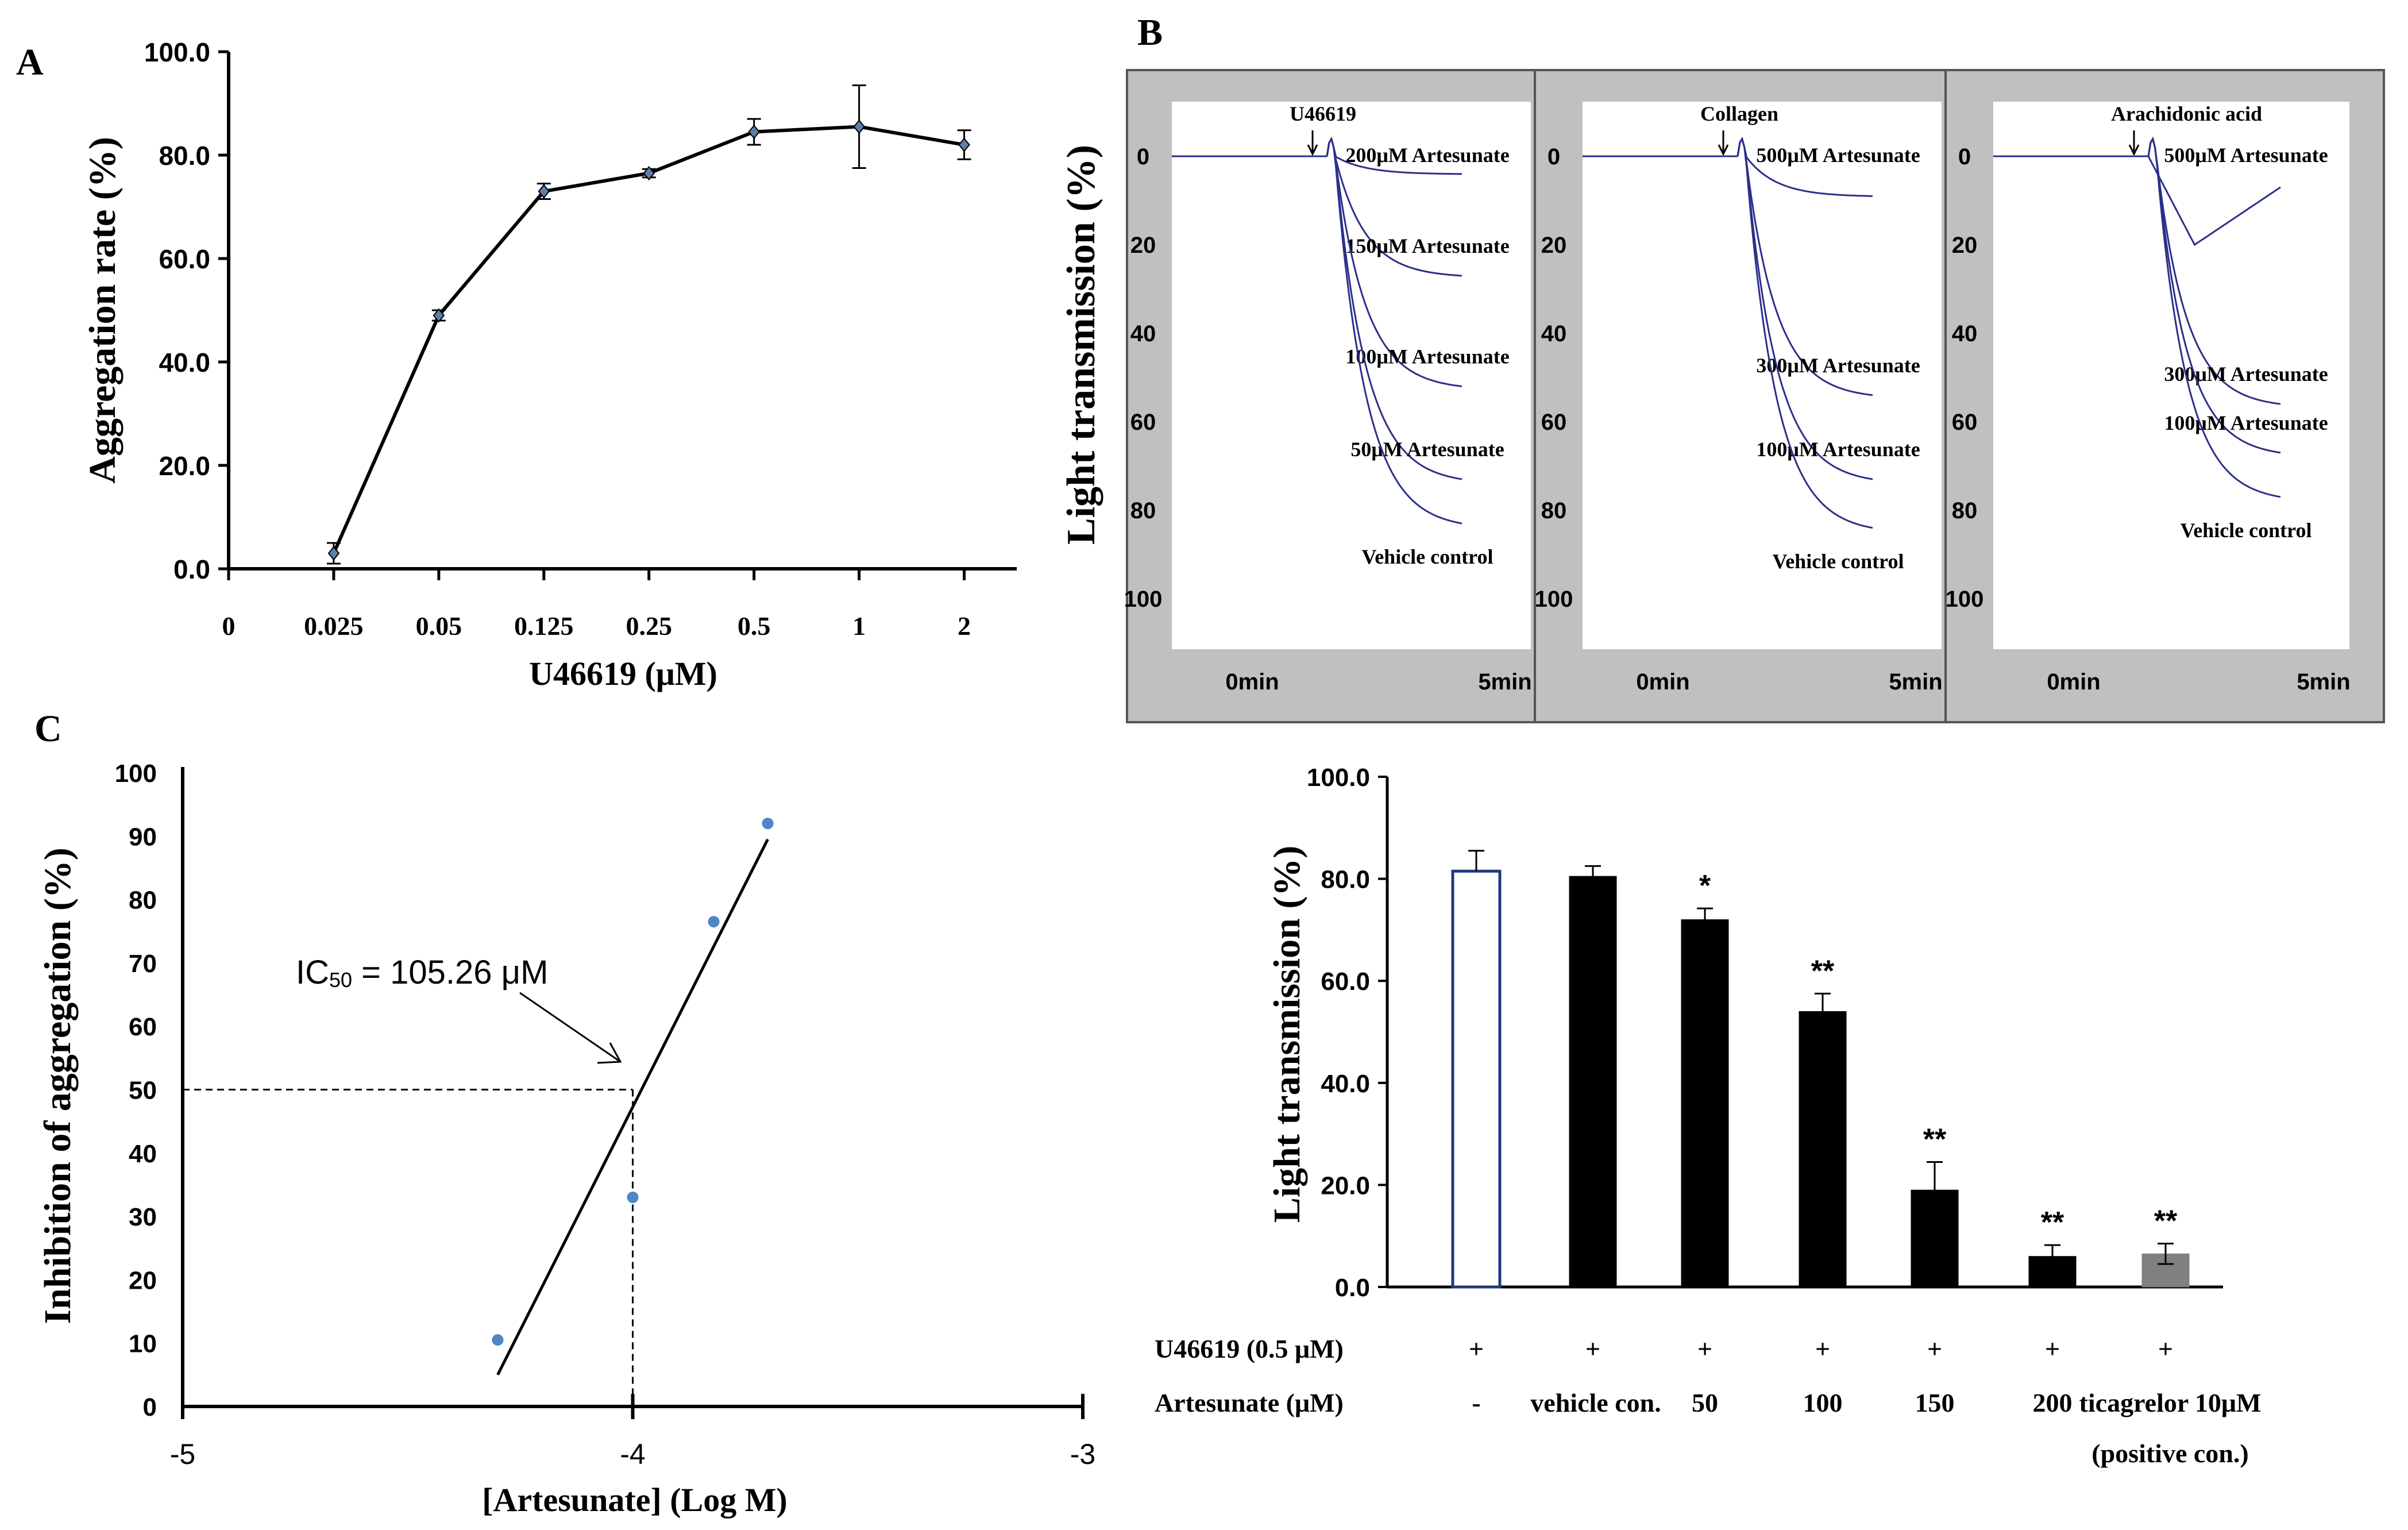 The width and height of the screenshot is (2408, 1530). What do you see at coordinates (192, 569) in the screenshot?
I see `a-y-tick-label: 0.0` at bounding box center [192, 569].